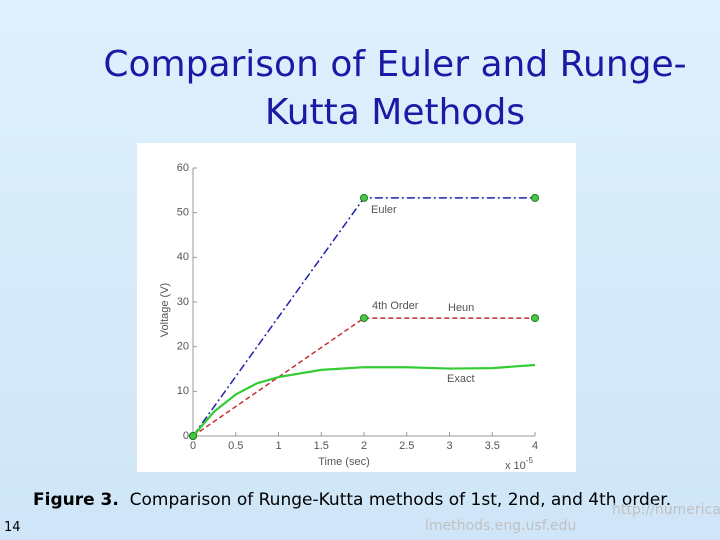 The height and width of the screenshot is (540, 720). Describe the element at coordinates (183, 213) in the screenshot. I see `y-tick-label: 50` at that location.